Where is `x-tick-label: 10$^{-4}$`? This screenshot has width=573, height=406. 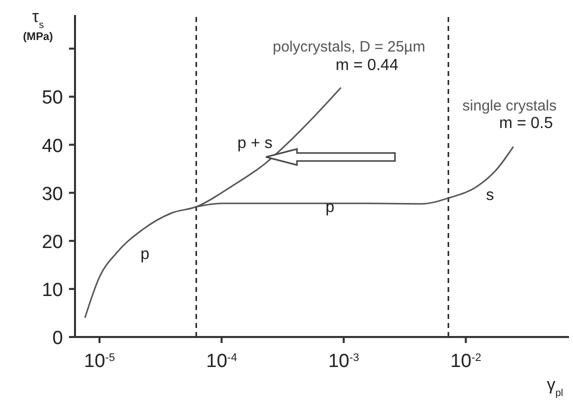
x-tick-label: 10$^{-4}$ is located at coordinates (222, 361).